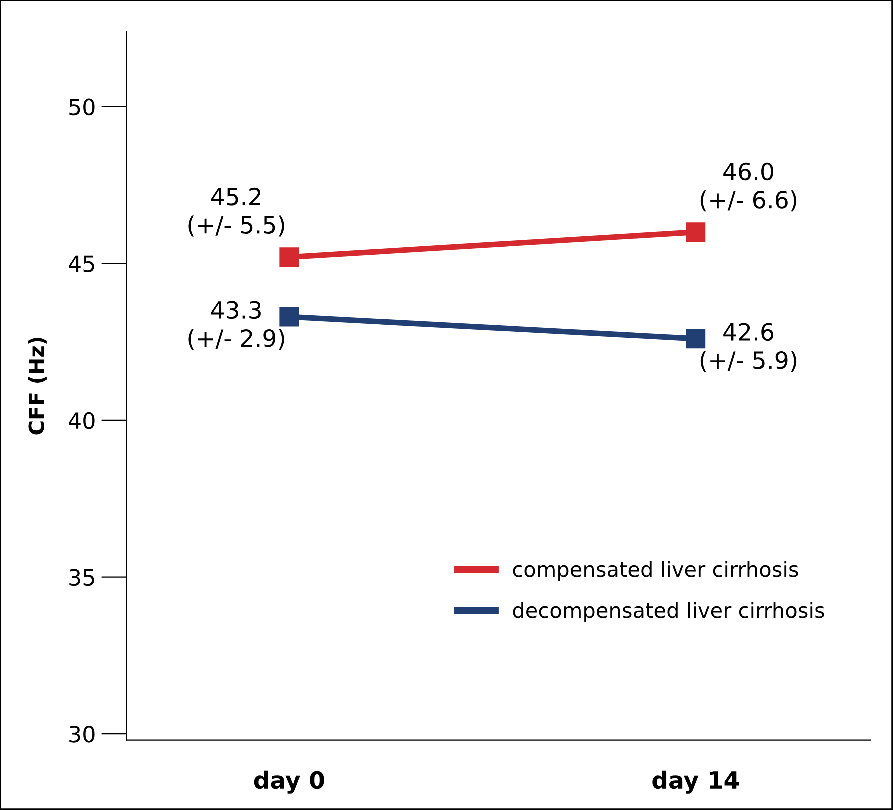  What do you see at coordinates (82, 421) in the screenshot?
I see `y-tick-label: 40` at bounding box center [82, 421].